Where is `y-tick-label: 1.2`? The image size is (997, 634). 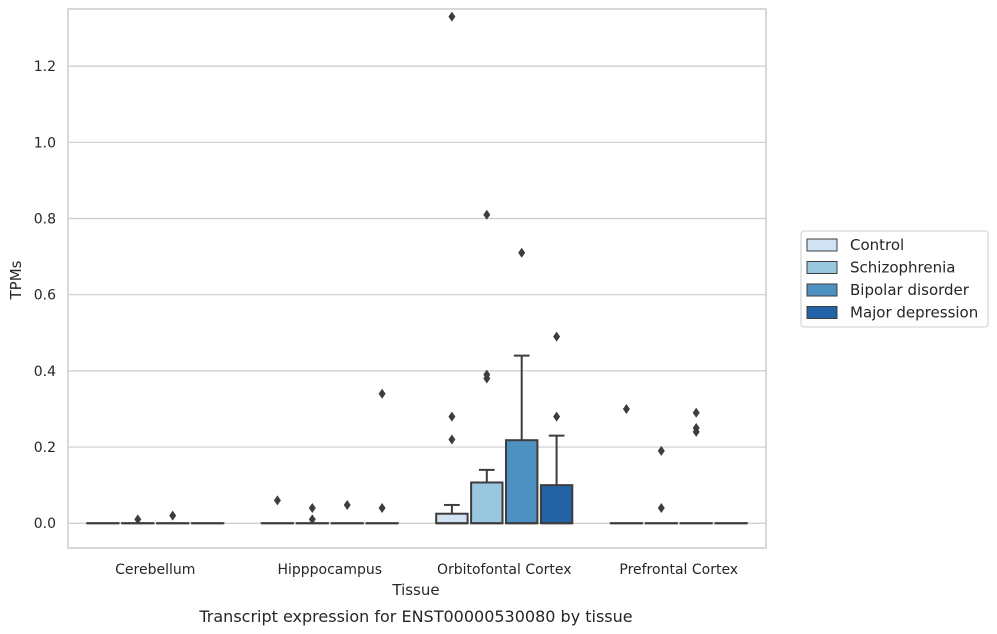
y-tick-label: 1.2 is located at coordinates (45, 67).